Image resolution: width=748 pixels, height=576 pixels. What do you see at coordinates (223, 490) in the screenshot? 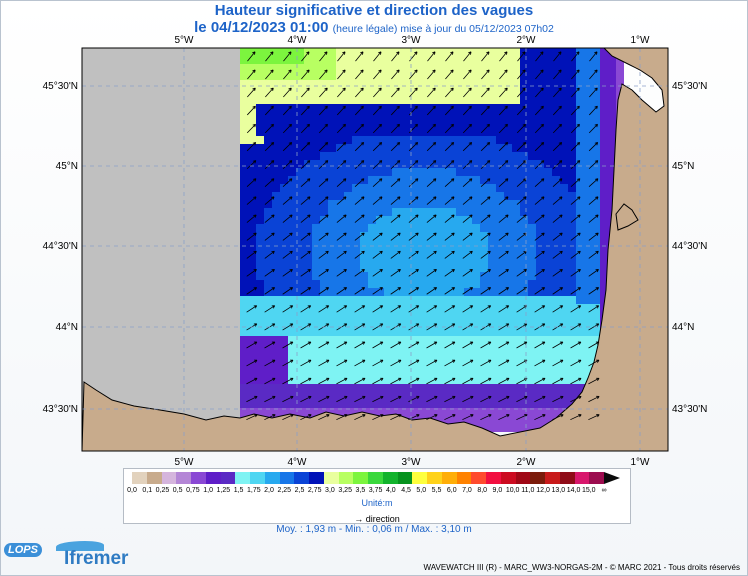
I see `legend-tick: 1,25` at bounding box center [223, 490].